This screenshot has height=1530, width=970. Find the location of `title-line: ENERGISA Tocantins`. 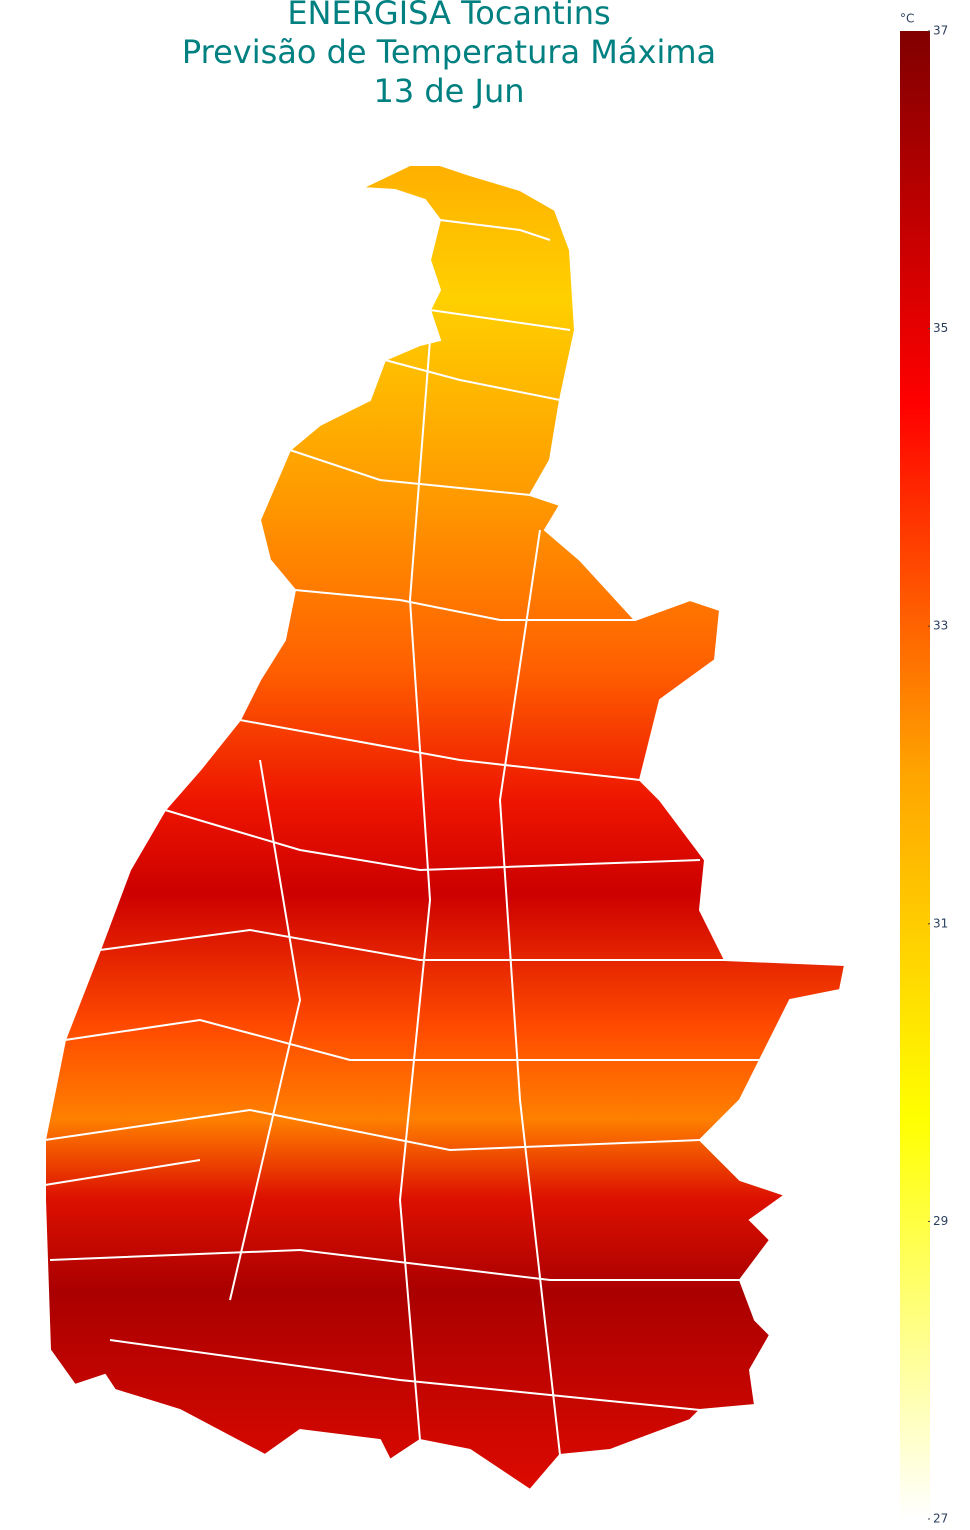

title-line: ENERGISA Tocantins is located at coordinates (448, 16).